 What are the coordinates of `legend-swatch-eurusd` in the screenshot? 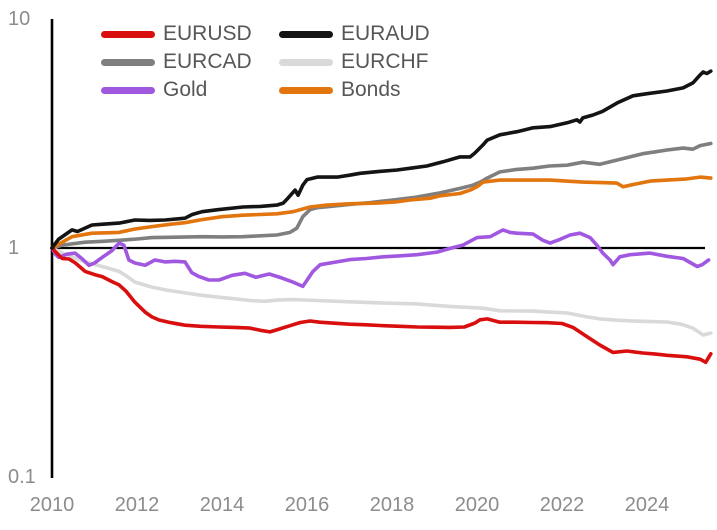 It's located at (128, 34).